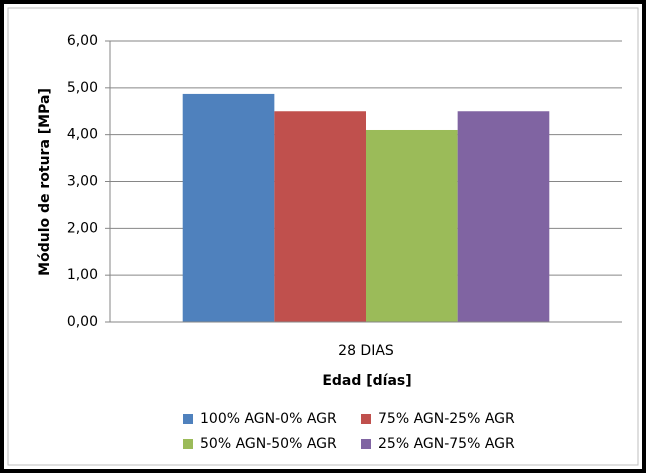 The width and height of the screenshot is (646, 473). Describe the element at coordinates (268, 419) in the screenshot. I see `legend-label: 100% AGN-0% AGR` at that location.